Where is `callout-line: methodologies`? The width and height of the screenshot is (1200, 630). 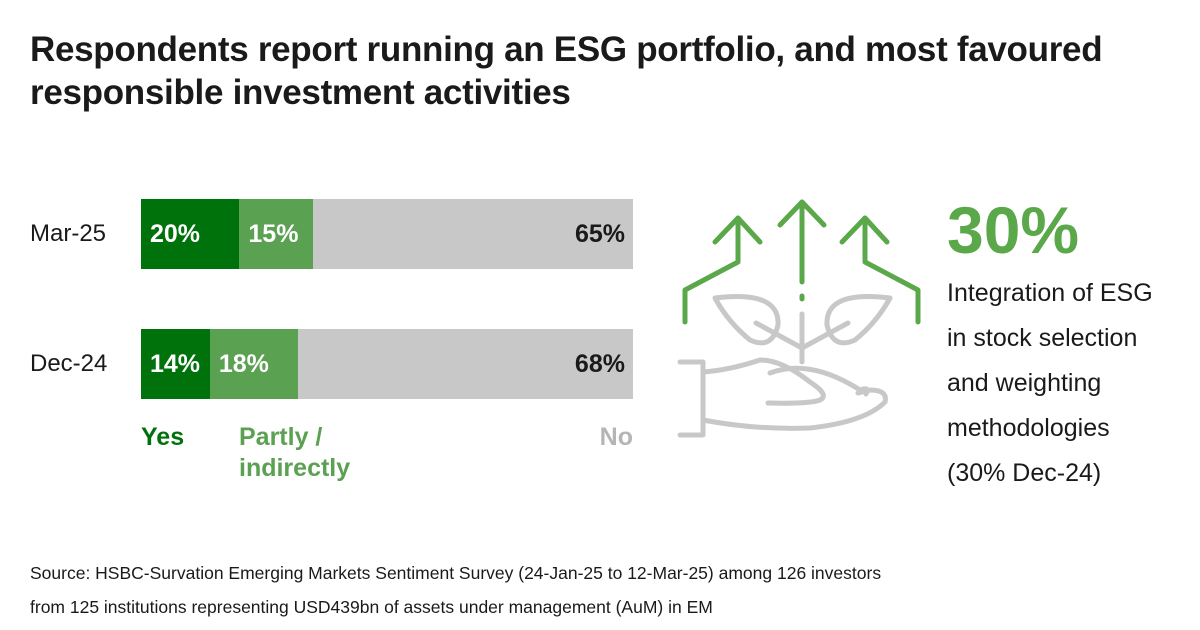 callout-line: methodologies is located at coordinates (1028, 428).